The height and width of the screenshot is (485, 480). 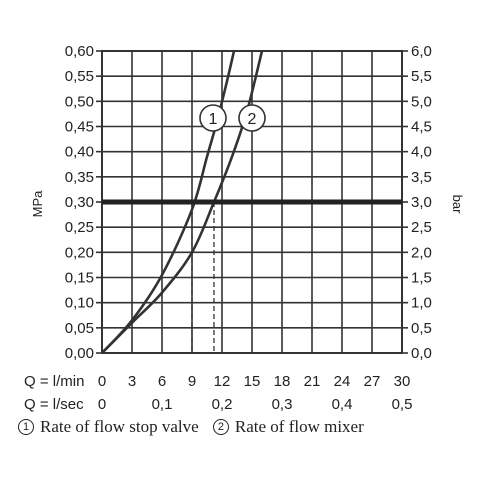 What do you see at coordinates (54, 404) in the screenshot?
I see `x-axis-label-lsec: Q = l/sec` at bounding box center [54, 404].